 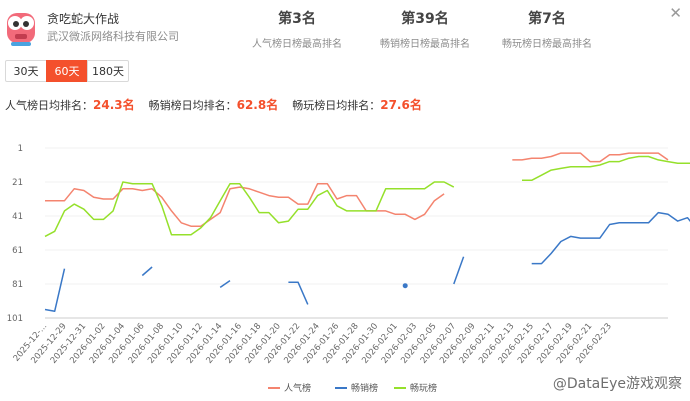 I want to click on app-company: 武汉微派网络科技有限公司, so click(x=113, y=36).